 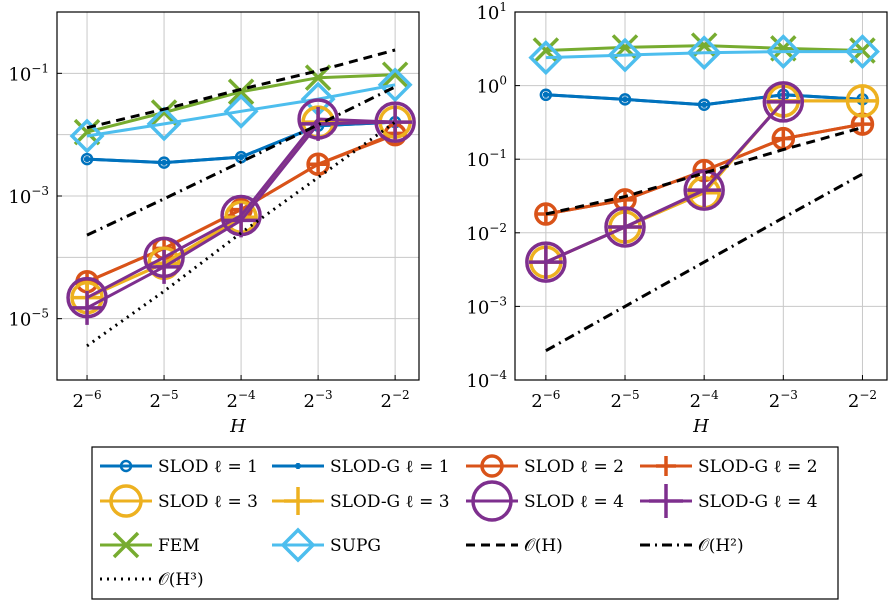 I want to click on series-line-oh3, so click(x=241, y=234).